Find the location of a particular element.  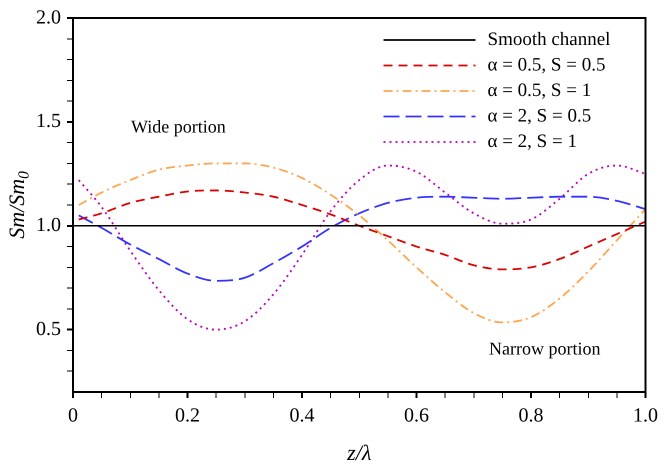

y-tick-label: 1.5 is located at coordinates (48, 121).